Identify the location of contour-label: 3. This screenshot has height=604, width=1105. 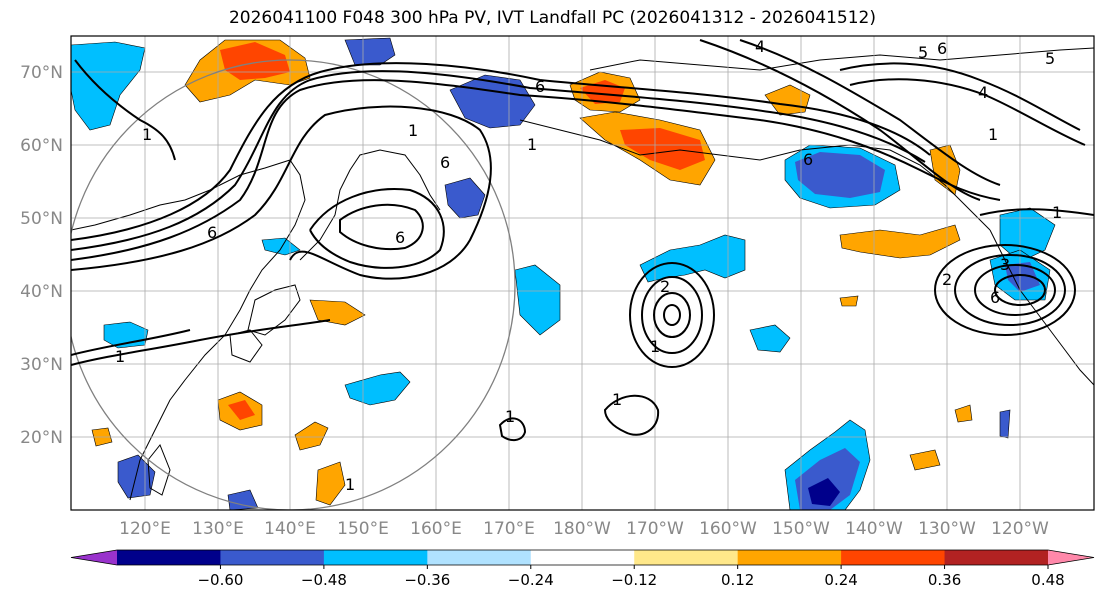
(1005, 264).